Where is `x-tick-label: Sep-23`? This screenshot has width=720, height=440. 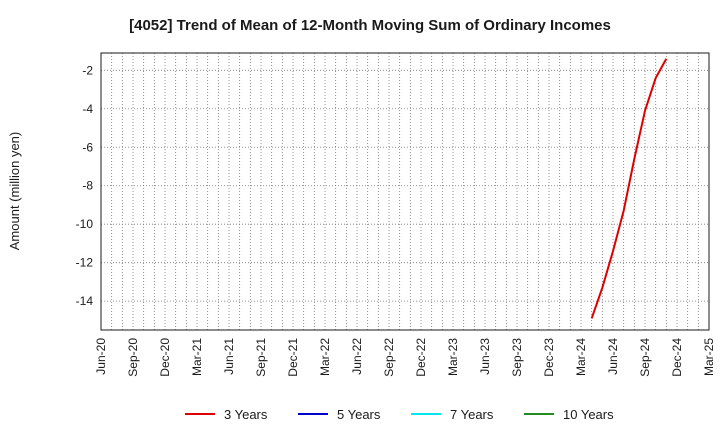
x-tick-label: Sep-23 is located at coordinates (517, 357).